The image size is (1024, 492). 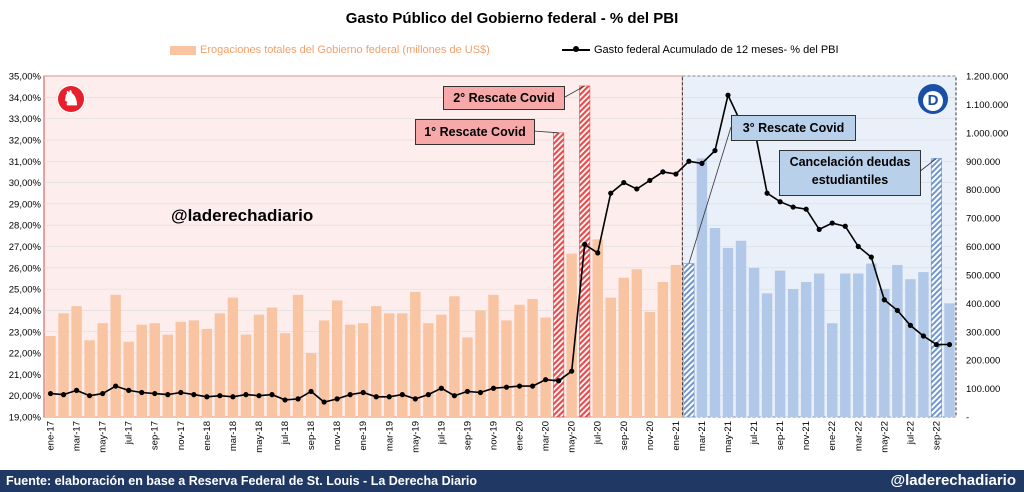 I want to click on x-tick-label: may-22, so click(x=884, y=437).